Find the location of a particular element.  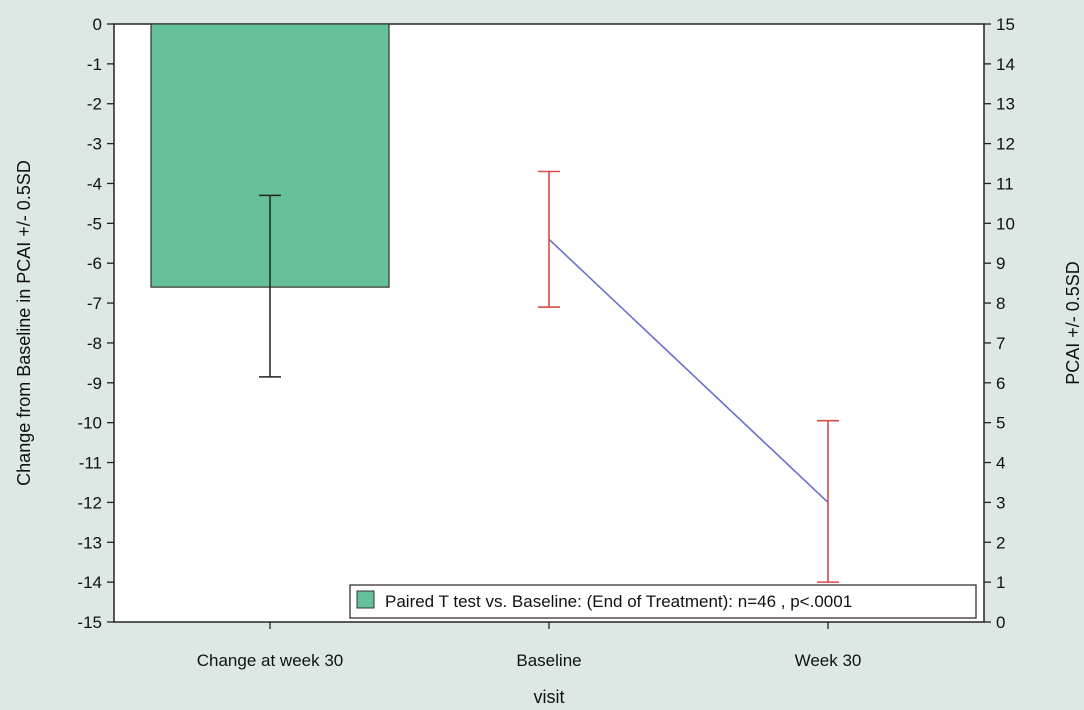

y-right-tick-label: 7 is located at coordinates (1000, 343).